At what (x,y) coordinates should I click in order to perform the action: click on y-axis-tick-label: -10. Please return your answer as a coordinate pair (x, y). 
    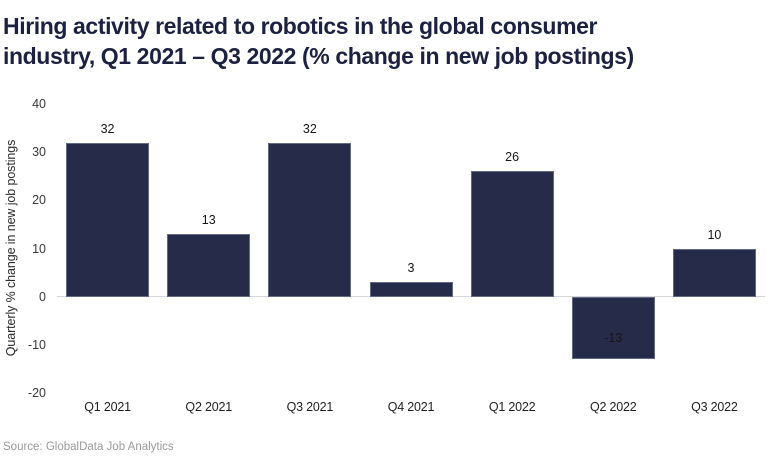
    Looking at the image, I should click on (36, 344).